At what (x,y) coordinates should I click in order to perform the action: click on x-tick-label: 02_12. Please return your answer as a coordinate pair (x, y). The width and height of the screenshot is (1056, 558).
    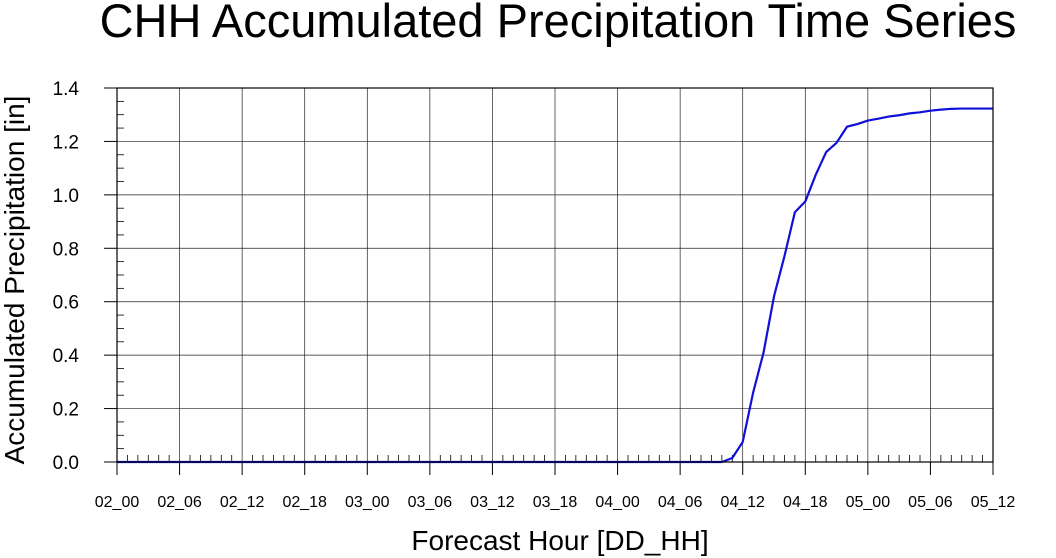
    Looking at the image, I should click on (242, 502).